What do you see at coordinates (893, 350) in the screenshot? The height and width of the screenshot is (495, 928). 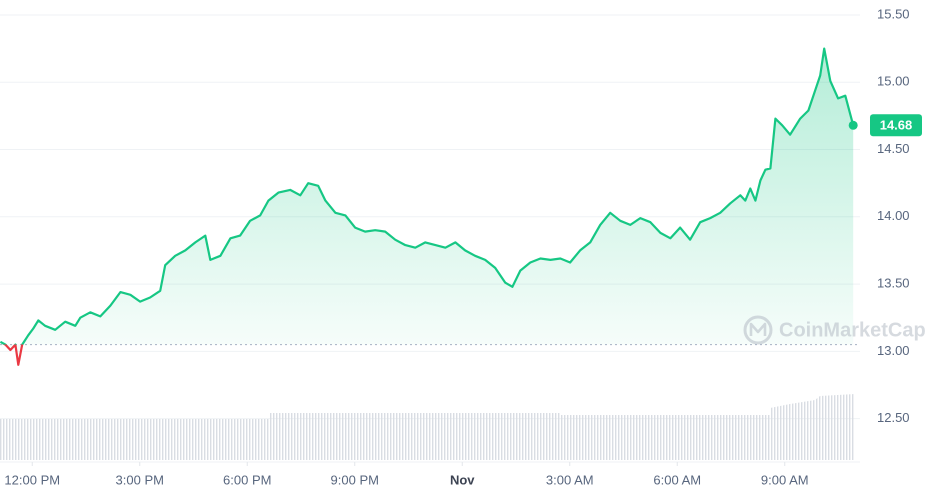 I see `y-tick-label: 13.00` at bounding box center [893, 350].